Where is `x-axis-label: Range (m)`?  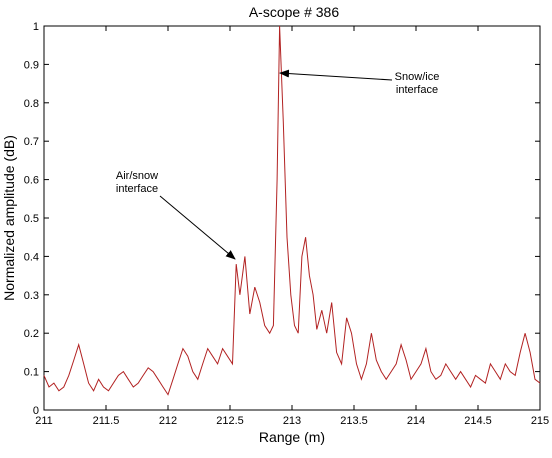 x-axis-label: Range (m) is located at coordinates (292, 437).